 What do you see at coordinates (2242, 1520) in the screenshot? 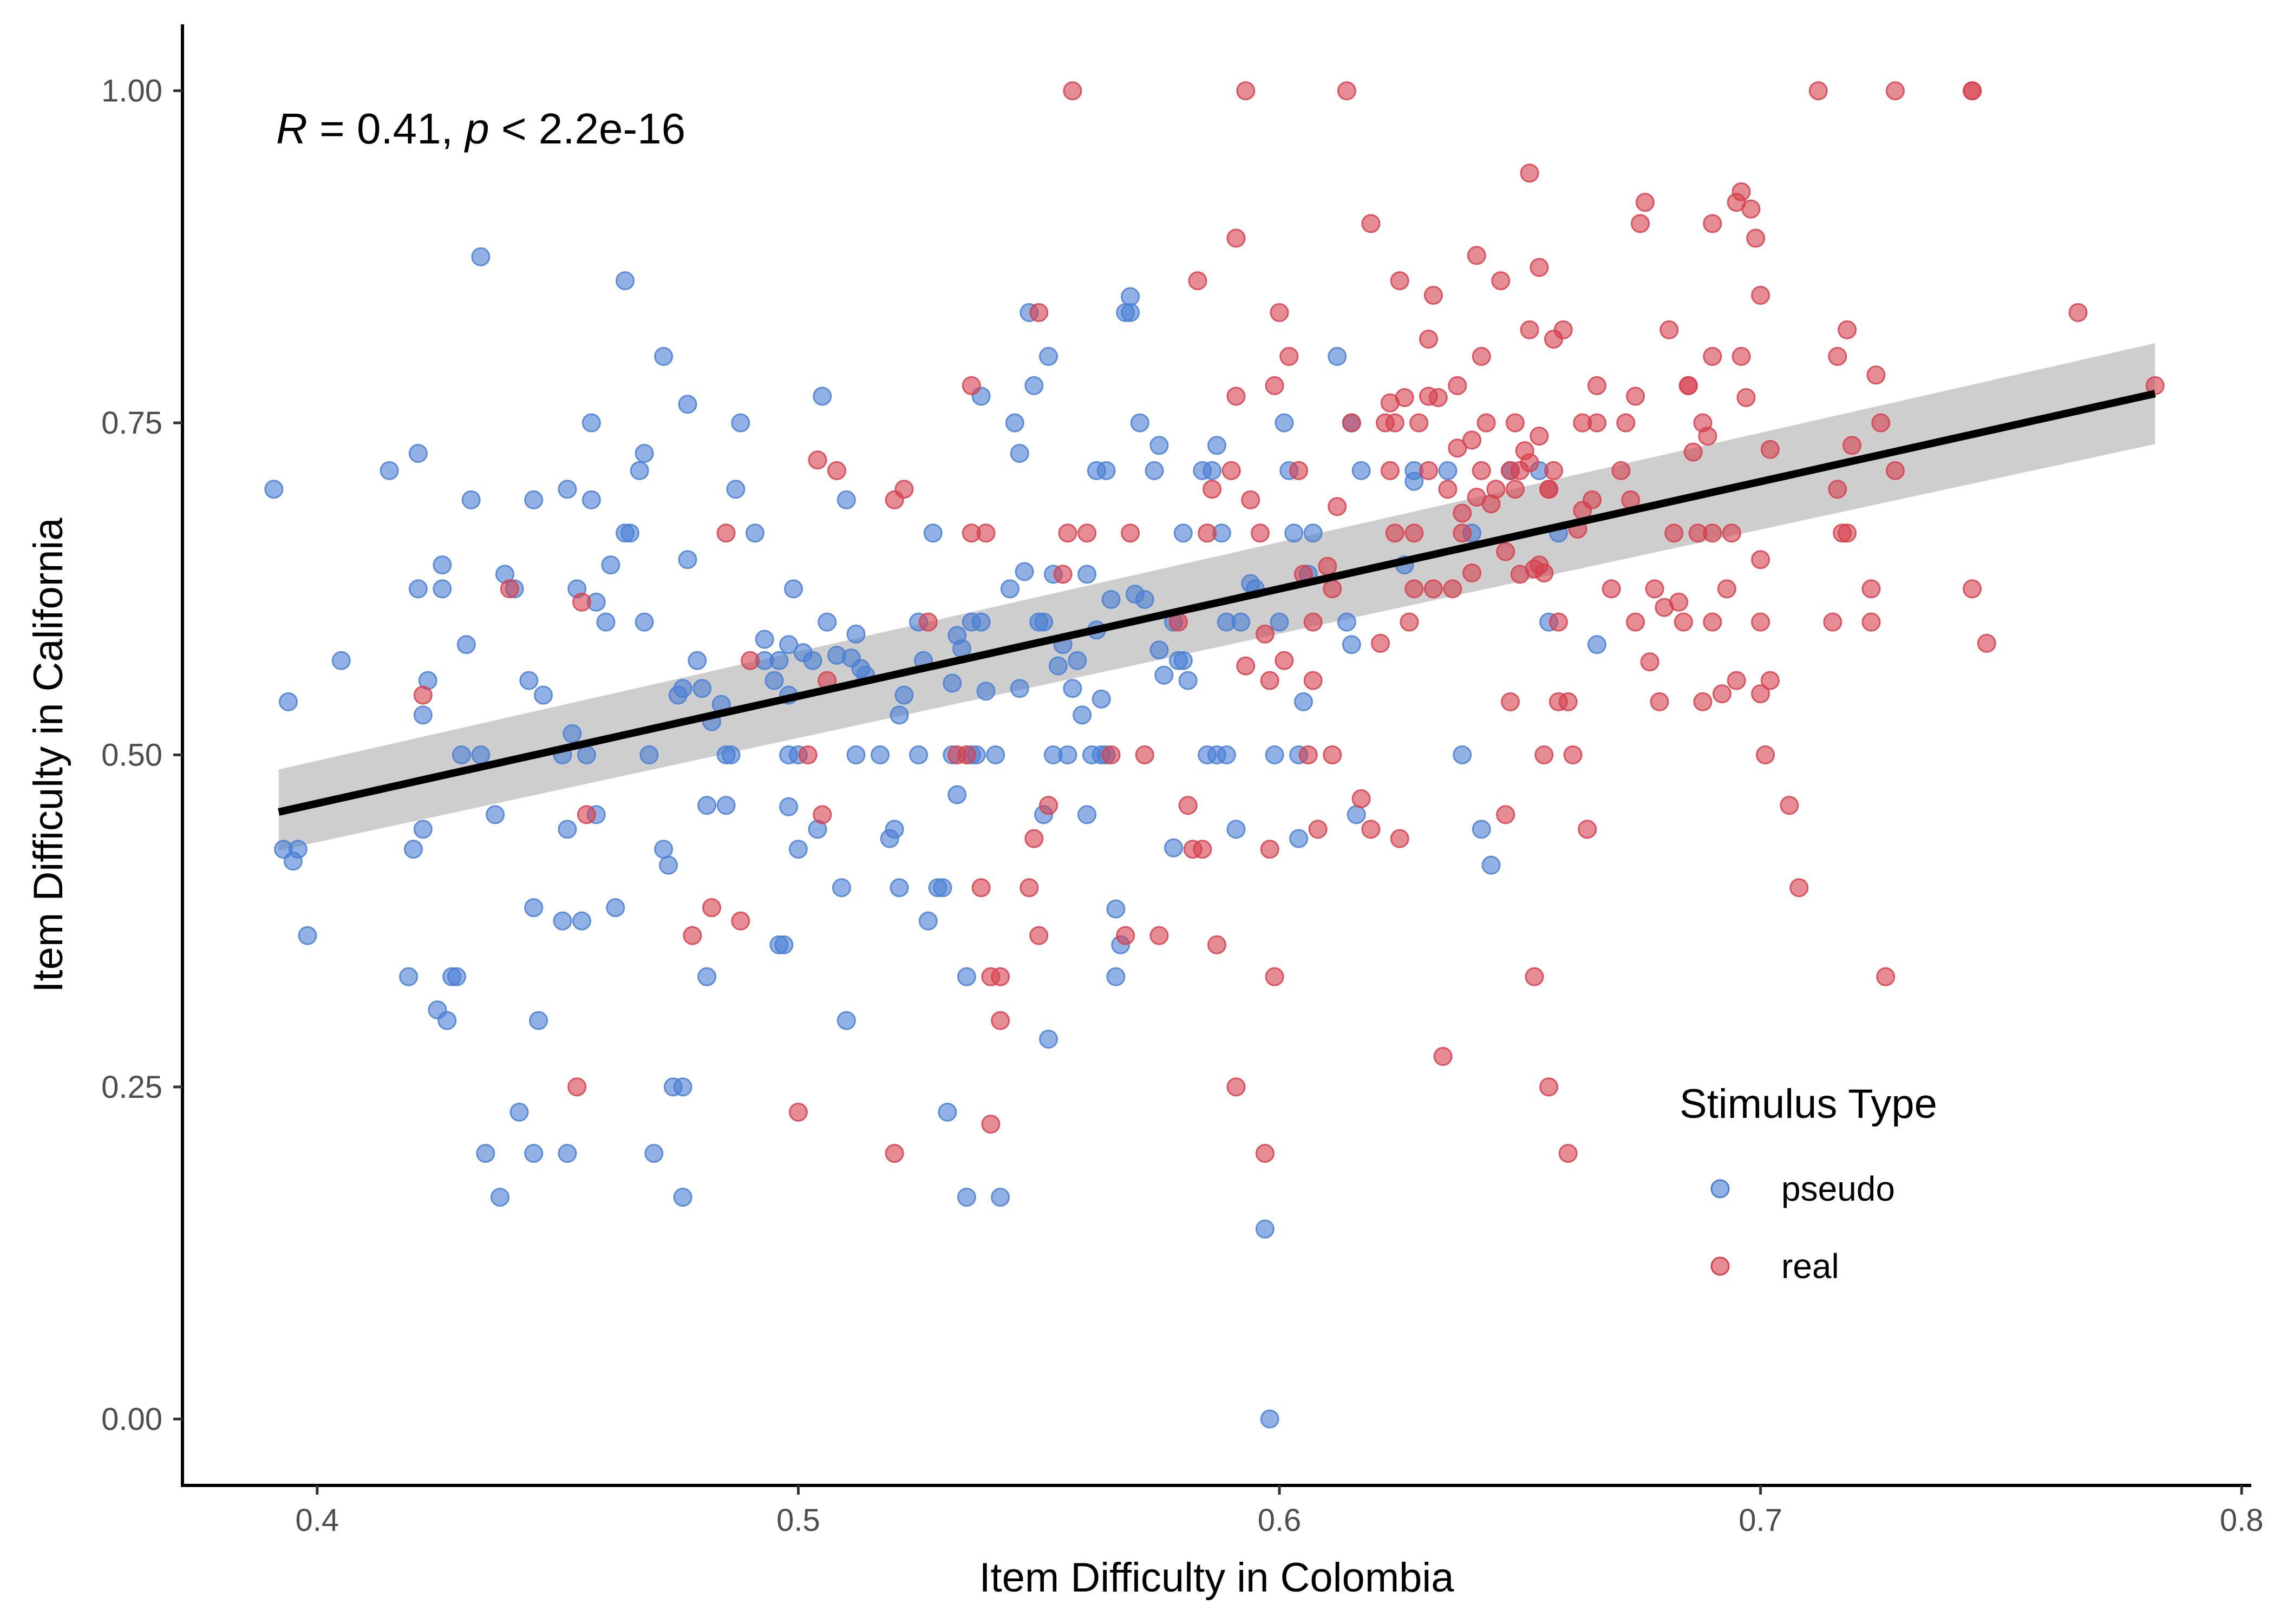
I see `x-tick-label: 0.8` at bounding box center [2242, 1520].